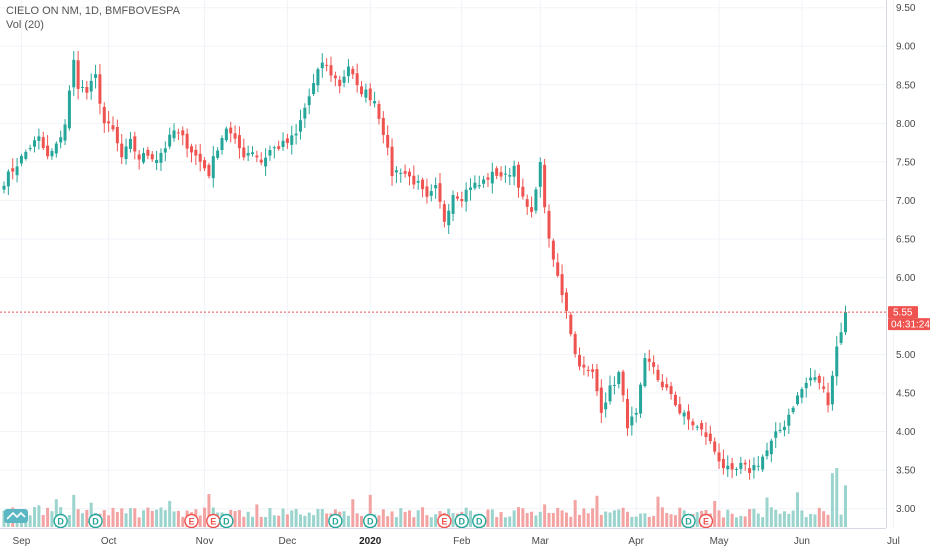 This screenshot has height=550, width=932. I want to click on volume-indicator-label: Vol (20), so click(25, 25).